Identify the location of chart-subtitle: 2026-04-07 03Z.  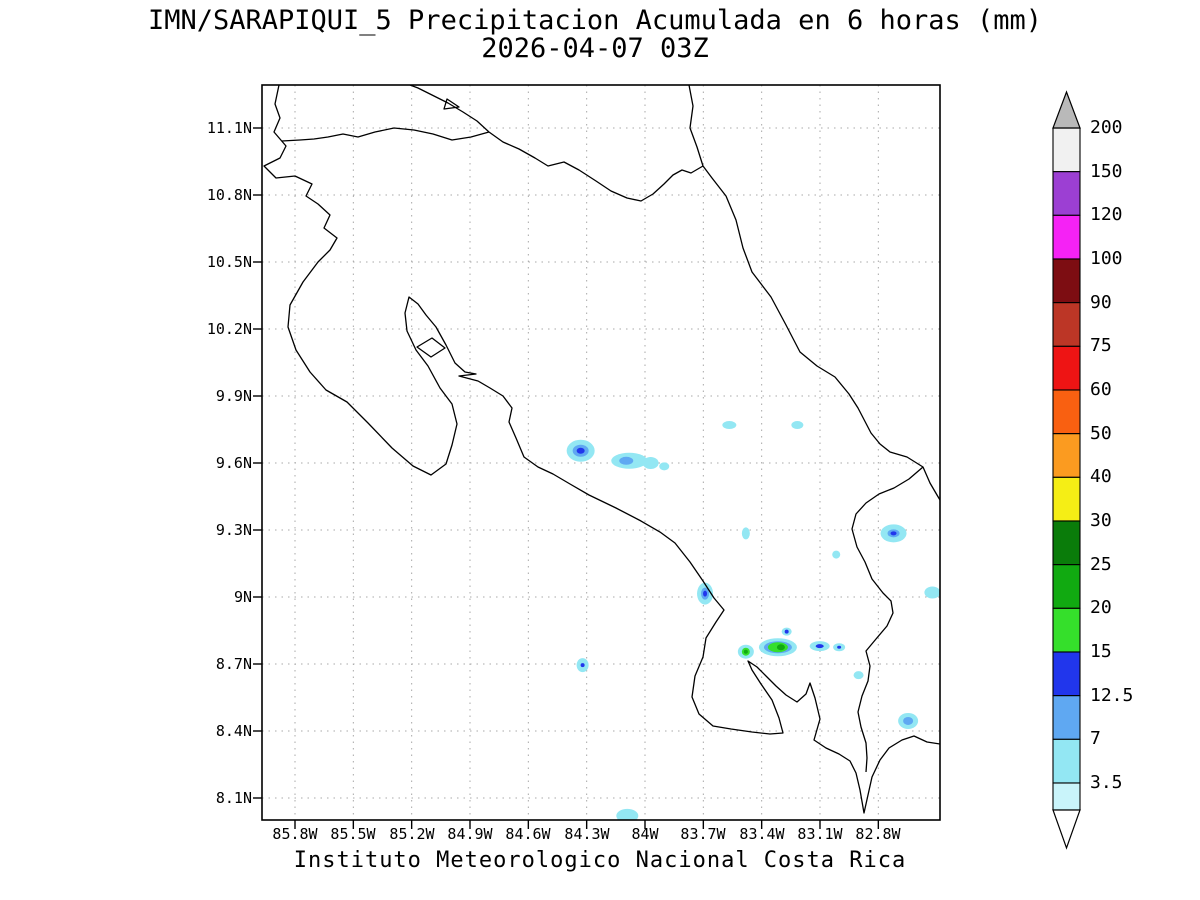
(595, 48).